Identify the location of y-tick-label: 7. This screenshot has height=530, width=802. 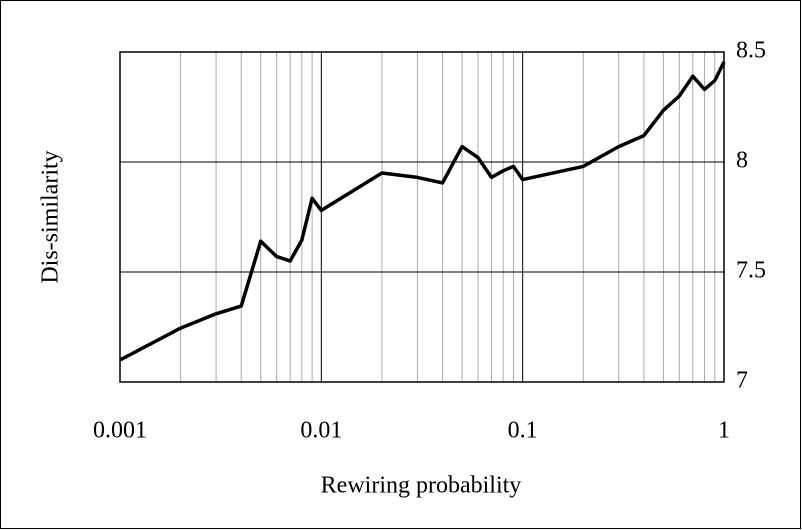
(742, 381).